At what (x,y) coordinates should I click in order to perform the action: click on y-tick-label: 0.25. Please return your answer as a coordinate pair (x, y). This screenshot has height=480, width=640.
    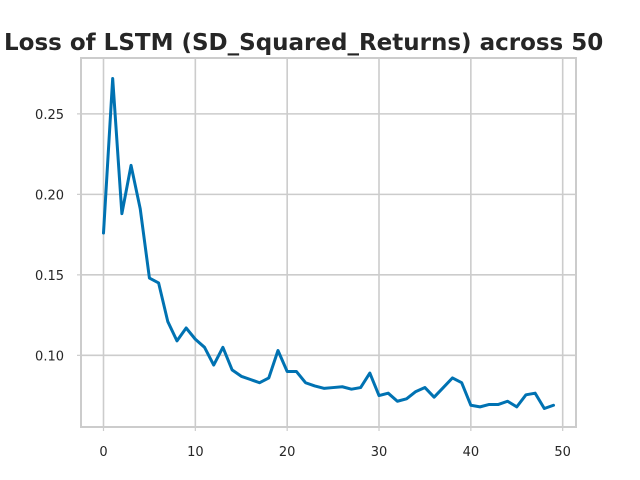
    Looking at the image, I should click on (49, 115).